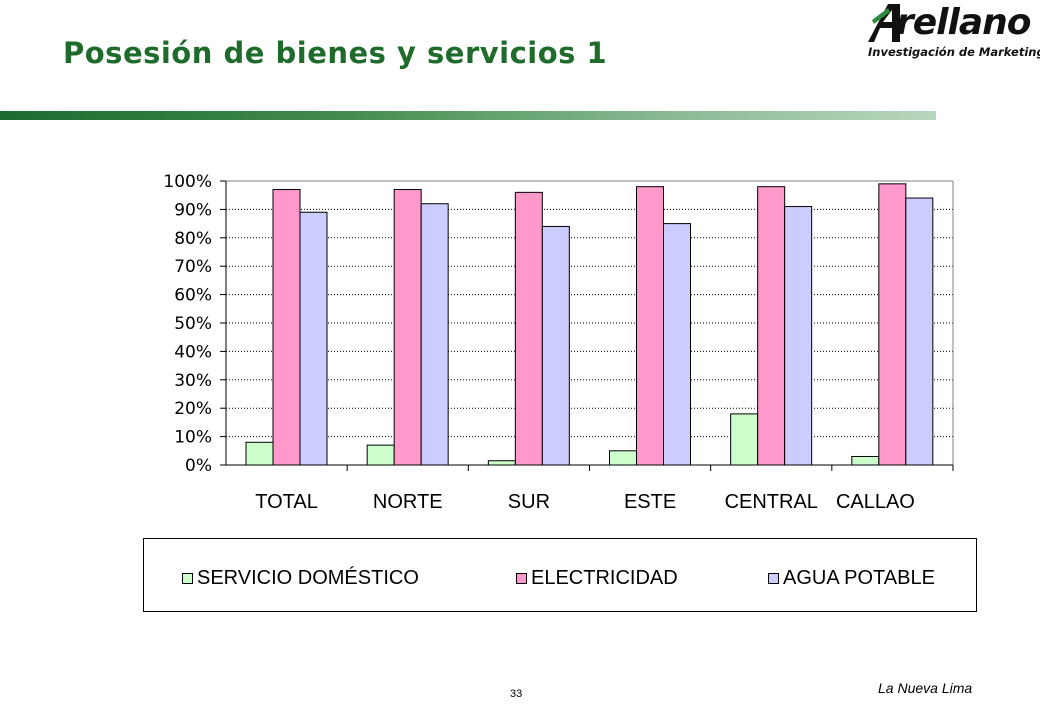 This screenshot has width=1040, height=720. I want to click on x-tick-label: NORTE, so click(408, 502).